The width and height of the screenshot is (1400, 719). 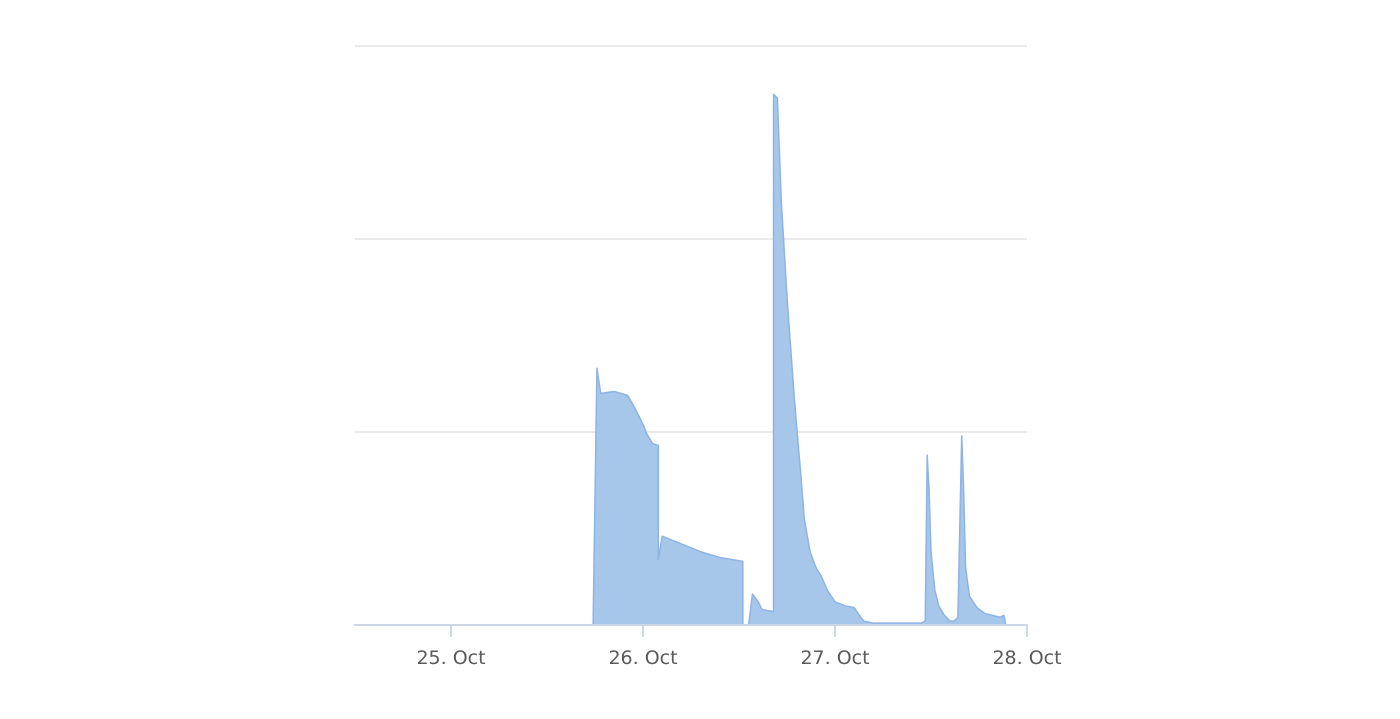 I want to click on x-tick-label: 25. Oct, so click(x=450, y=658).